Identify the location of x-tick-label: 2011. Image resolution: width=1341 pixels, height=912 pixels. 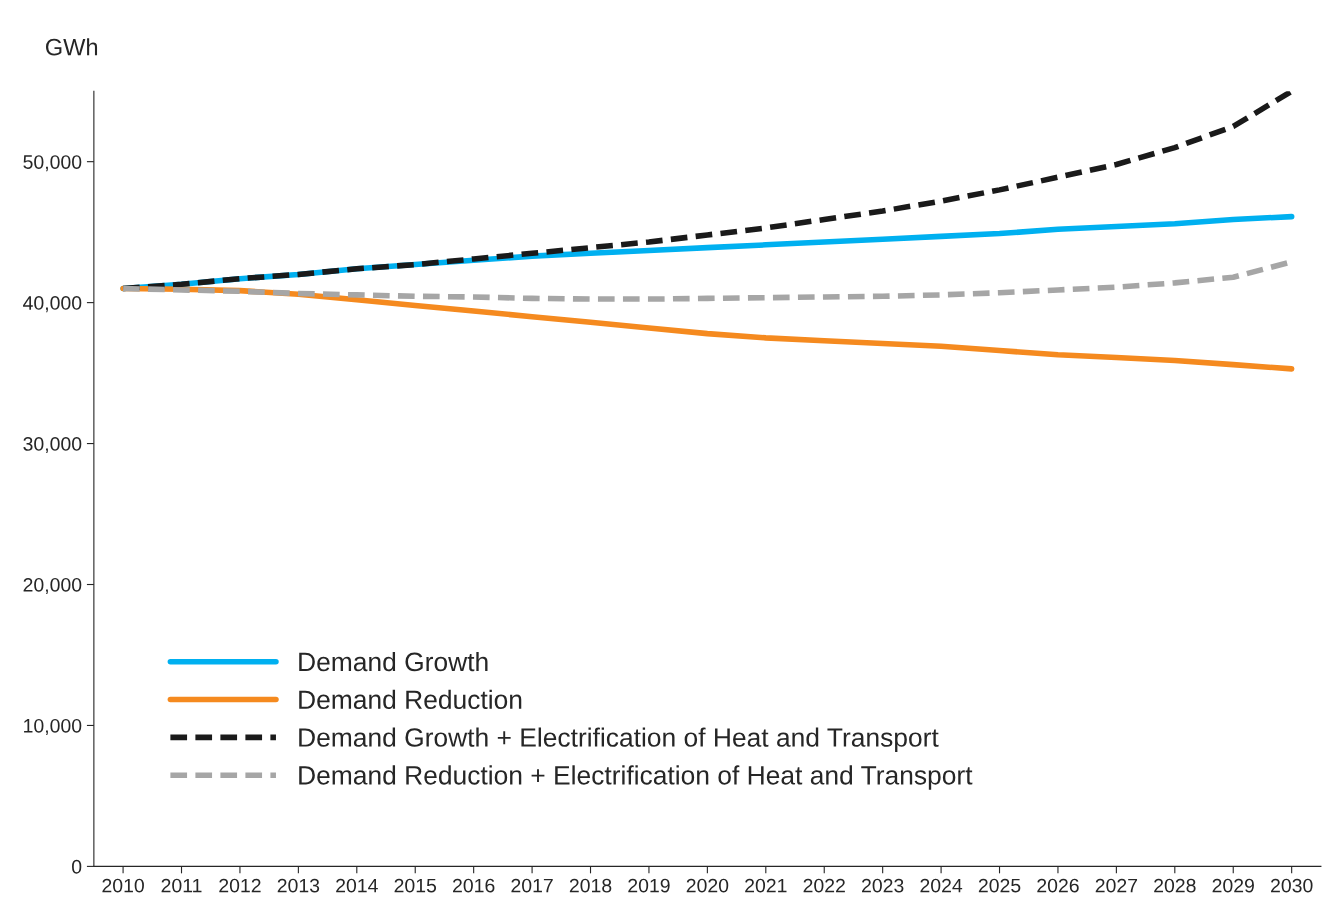
(181, 885).